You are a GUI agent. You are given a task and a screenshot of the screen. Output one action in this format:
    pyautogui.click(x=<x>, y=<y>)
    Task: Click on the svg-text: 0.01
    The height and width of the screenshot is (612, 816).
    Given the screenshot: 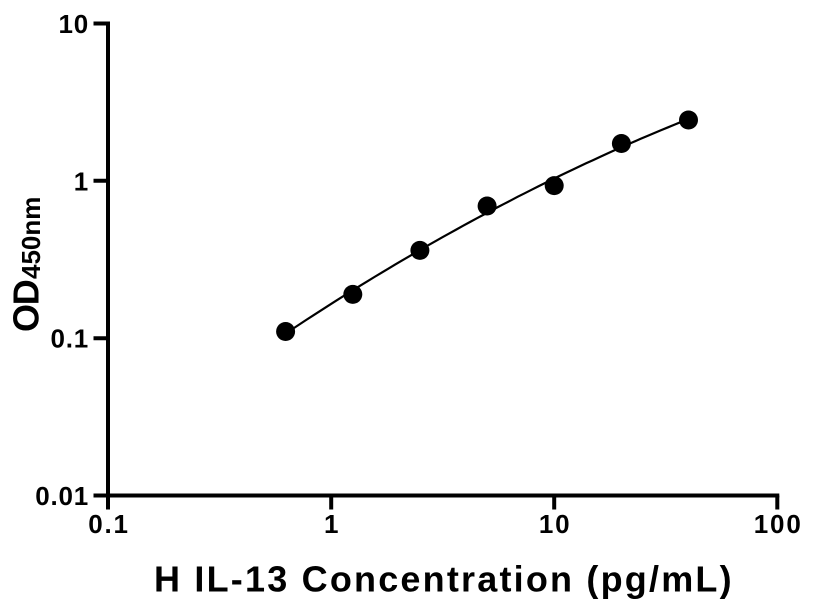 What is the action you would take?
    pyautogui.click(x=62, y=496)
    